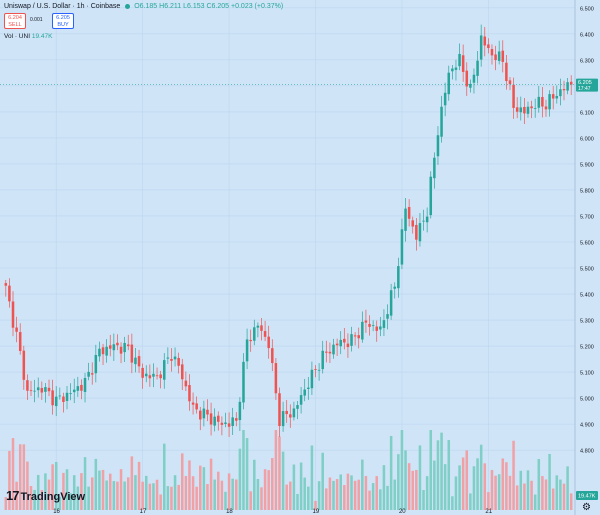 The height and width of the screenshot is (515, 600). I want to click on x-tick-label: 18, so click(229, 512).